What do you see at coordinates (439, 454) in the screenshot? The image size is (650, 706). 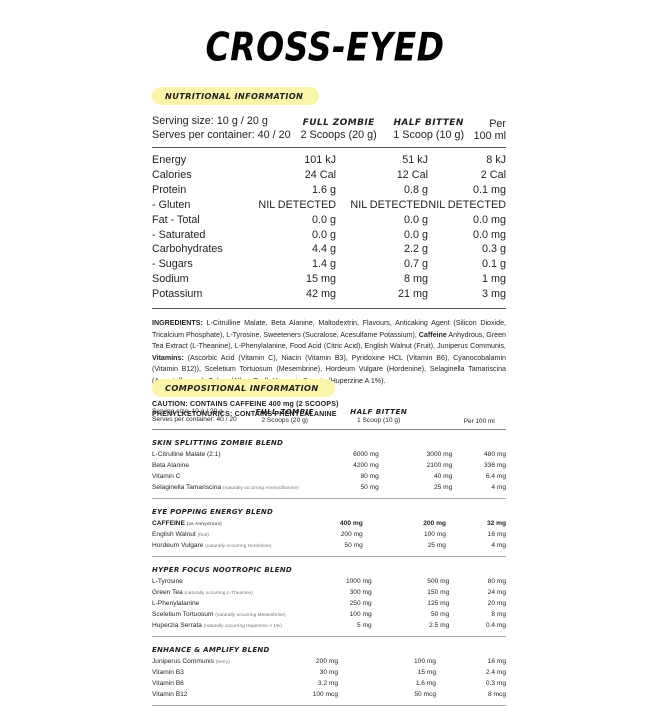 I see `blend-value-half-bitten: 3000 mg` at bounding box center [439, 454].